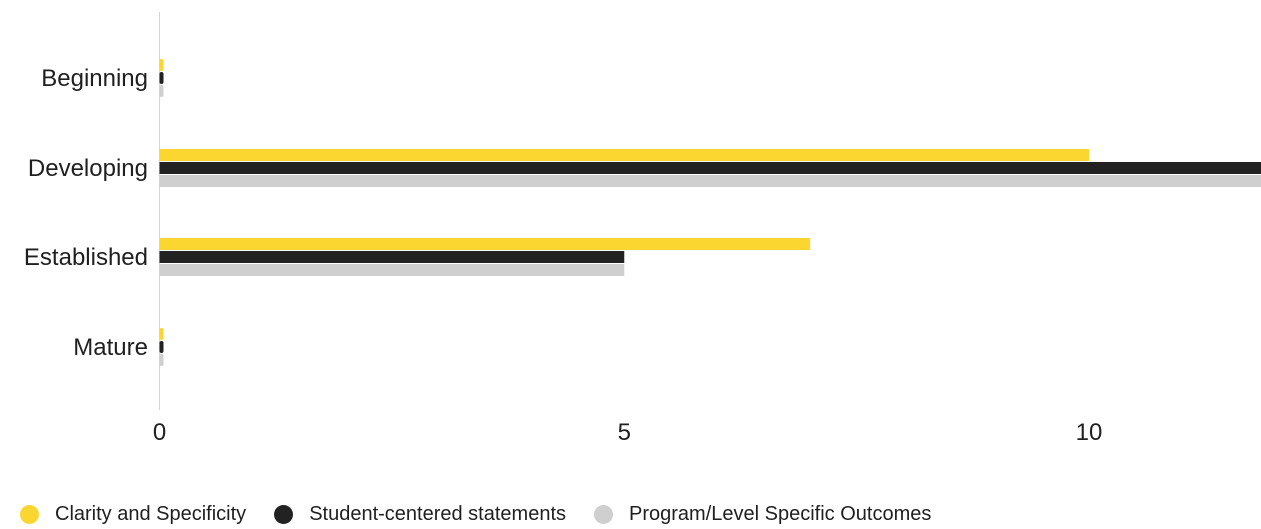 This screenshot has width=1261, height=529. What do you see at coordinates (88, 168) in the screenshot?
I see `category-label: Developing` at bounding box center [88, 168].